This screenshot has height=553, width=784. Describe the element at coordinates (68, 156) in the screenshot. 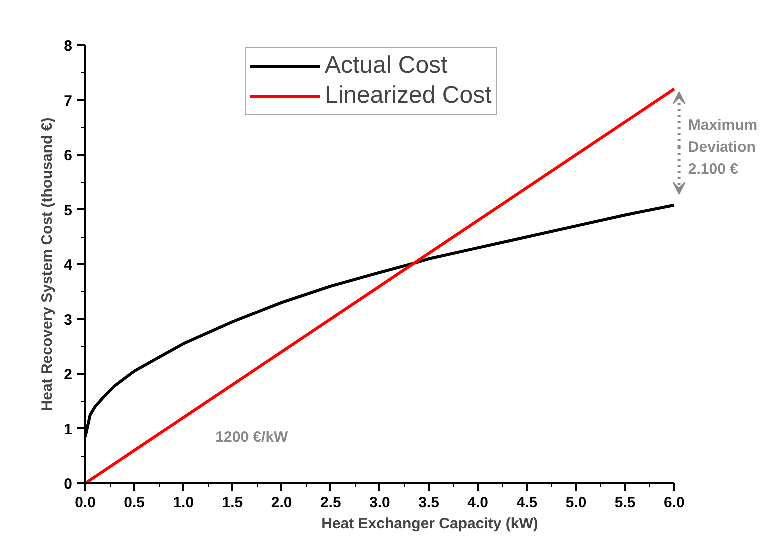

I see `y-tick-label: 6` at that location.